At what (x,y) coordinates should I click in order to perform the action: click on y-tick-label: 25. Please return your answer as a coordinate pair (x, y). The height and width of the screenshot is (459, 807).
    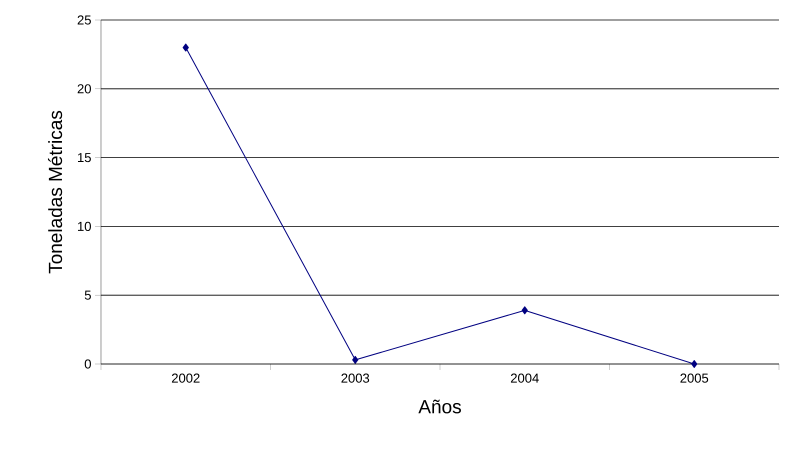
    Looking at the image, I should click on (84, 20).